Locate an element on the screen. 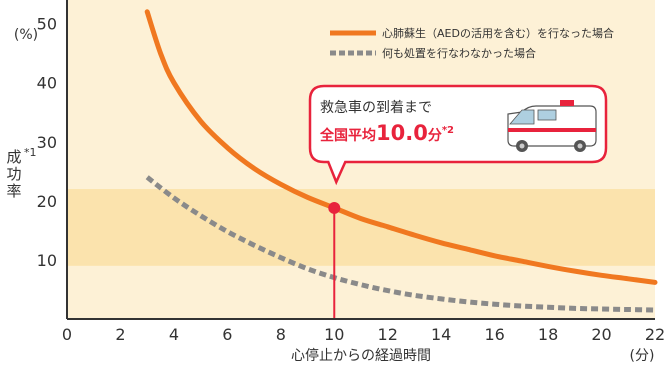  y-axis-label-char: 功 is located at coordinates (13, 174).